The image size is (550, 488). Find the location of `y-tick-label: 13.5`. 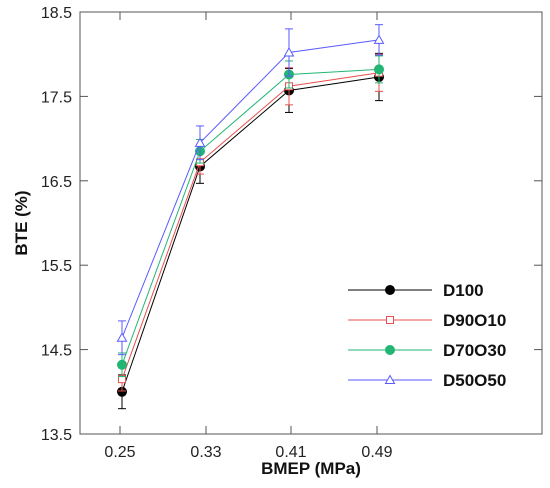

y-tick-label: 13.5 is located at coordinates (56, 435).